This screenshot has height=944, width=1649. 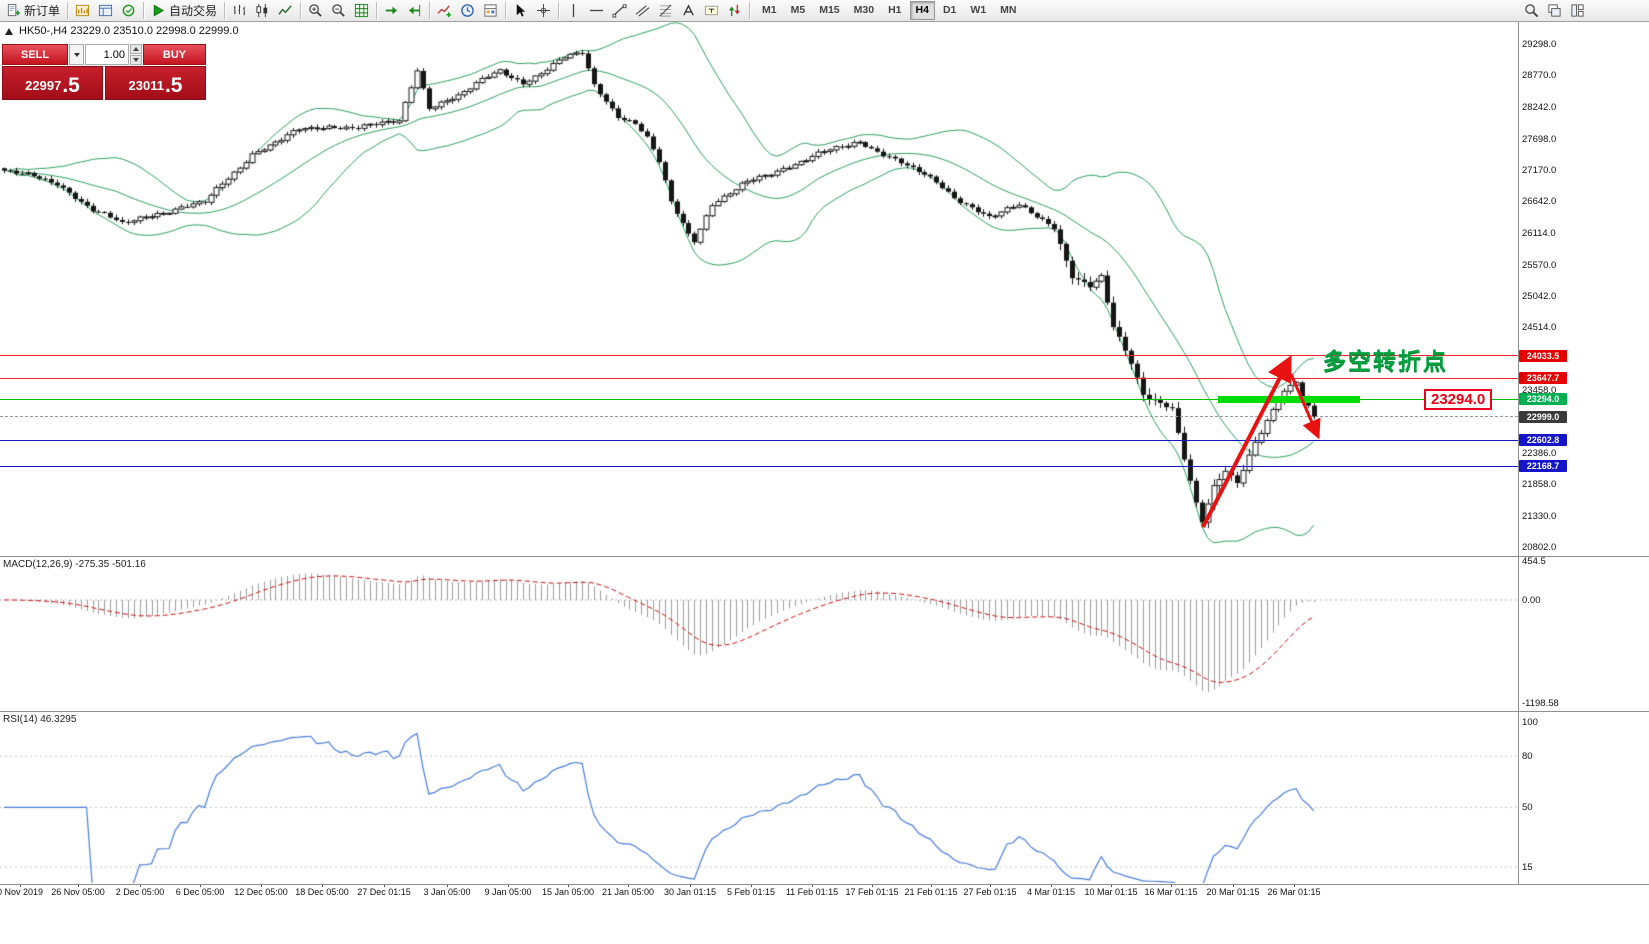 I want to click on candle-chart-mode-button, so click(x=262, y=11).